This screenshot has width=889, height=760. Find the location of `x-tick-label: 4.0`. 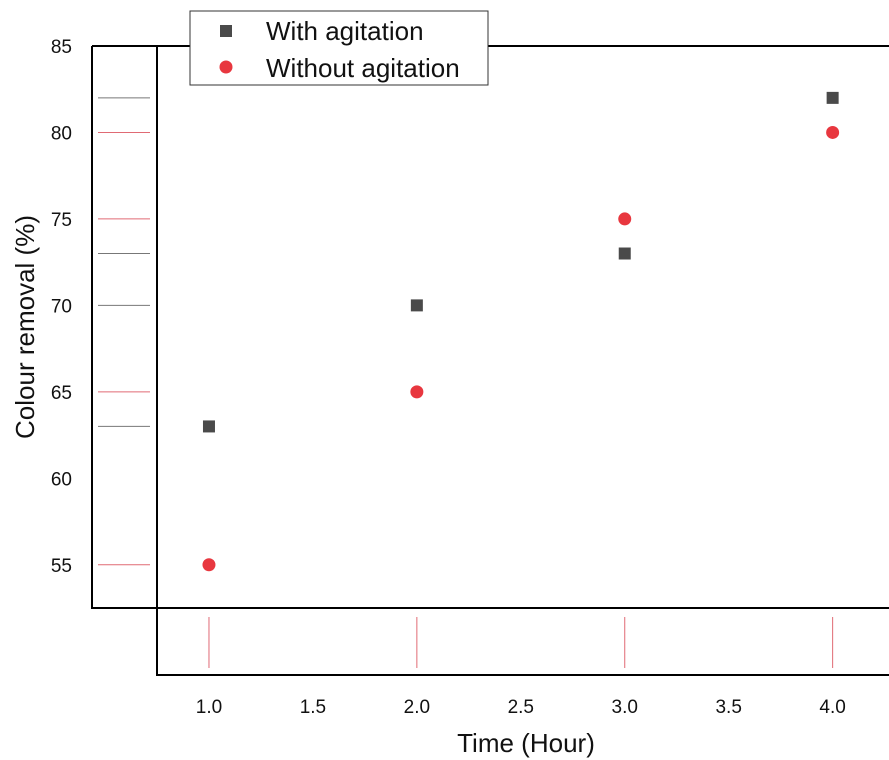

x-tick-label: 4.0 is located at coordinates (832, 707).